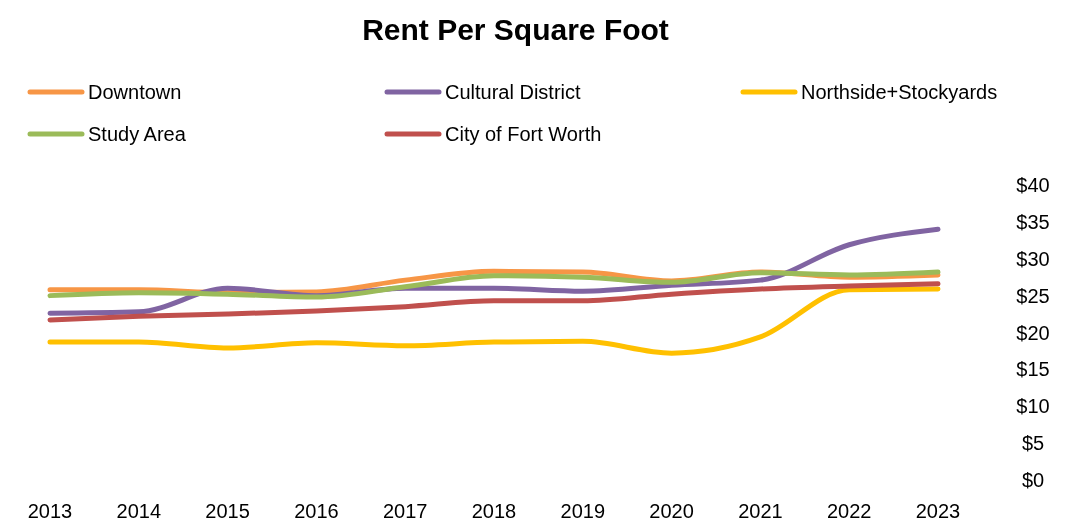 This screenshot has width=1071, height=522. Describe the element at coordinates (1033, 258) in the screenshot. I see `y-tick-label: $30` at that location.